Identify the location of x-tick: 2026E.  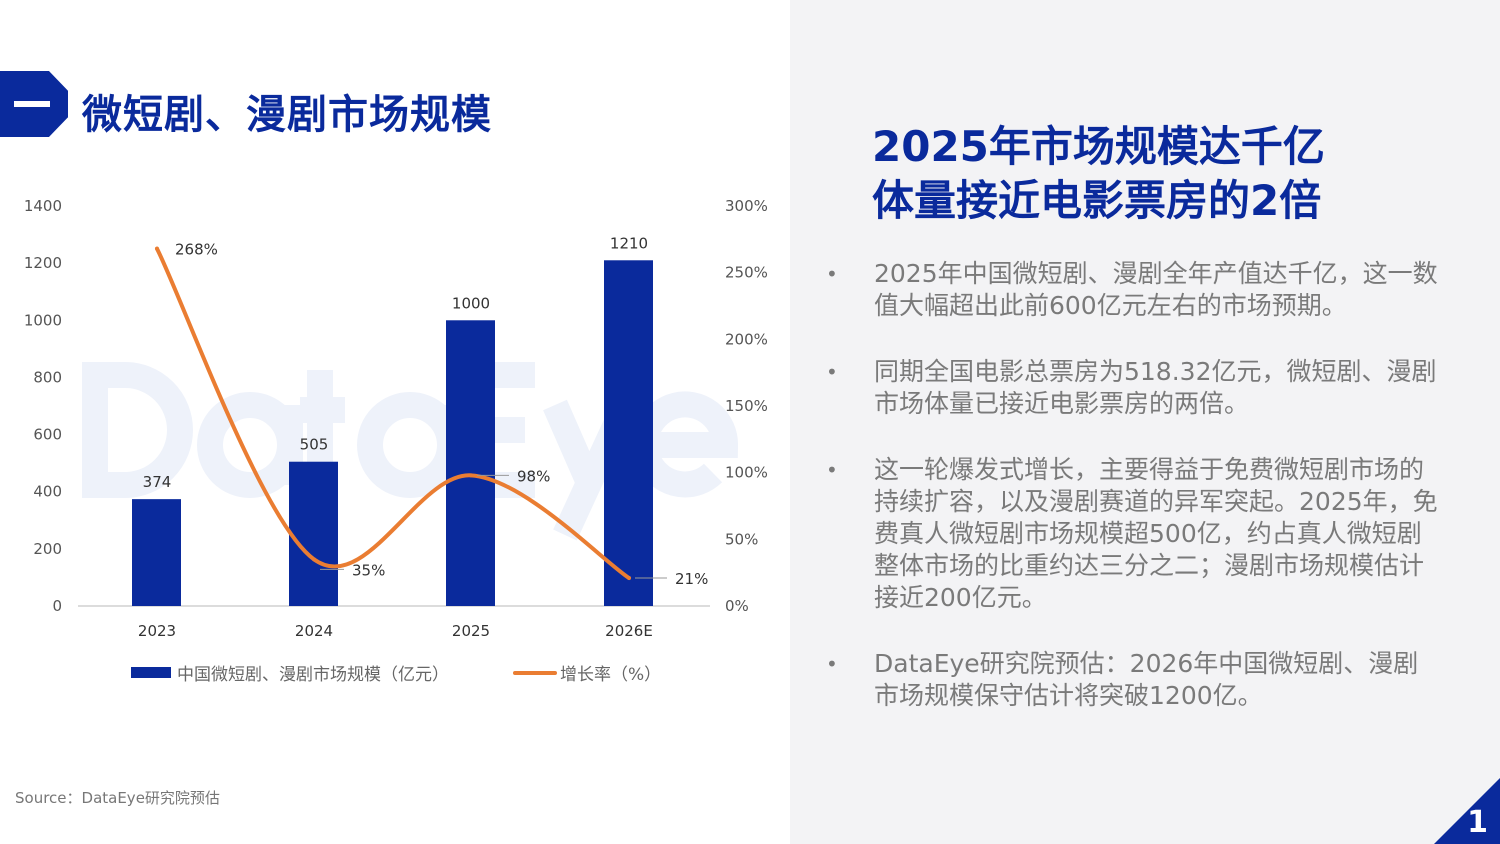
(629, 631).